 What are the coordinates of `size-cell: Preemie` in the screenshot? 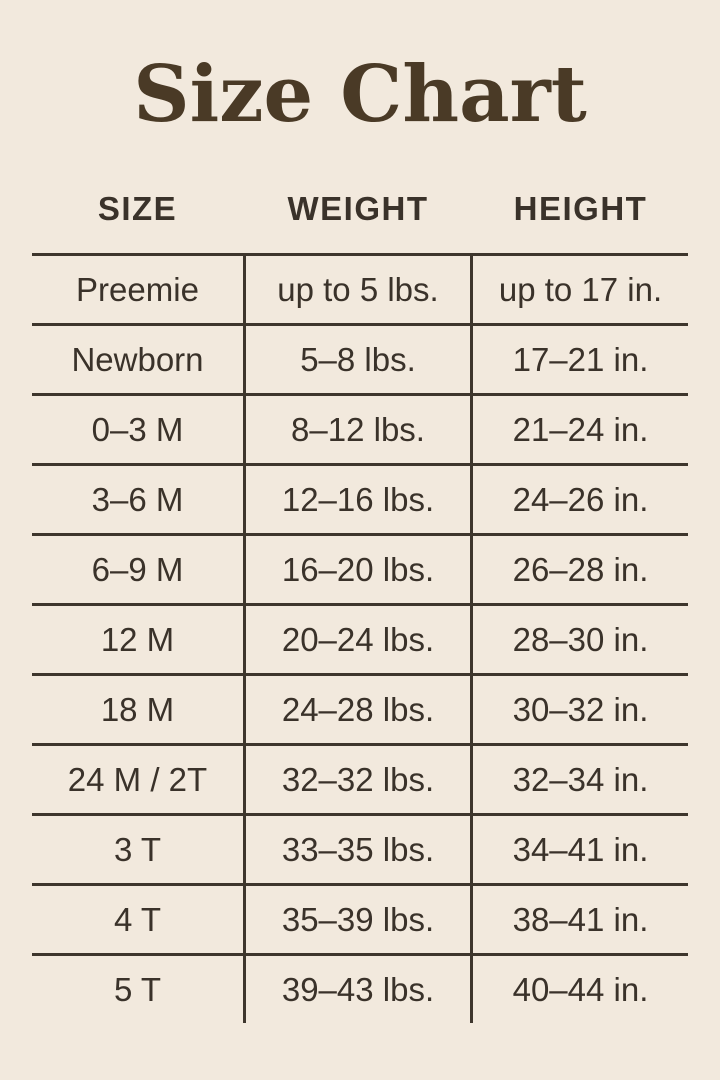 It's located at (137, 289).